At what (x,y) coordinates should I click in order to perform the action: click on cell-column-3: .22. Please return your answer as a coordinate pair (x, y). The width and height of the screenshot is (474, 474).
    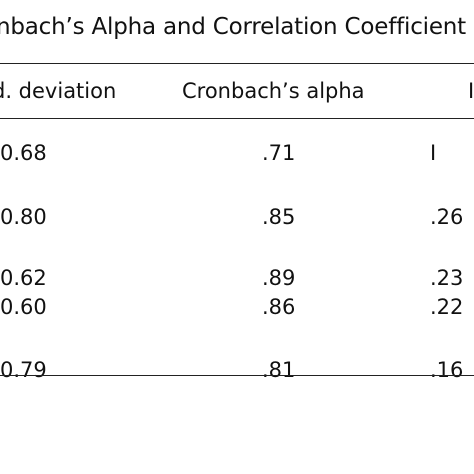
    Looking at the image, I should click on (447, 307).